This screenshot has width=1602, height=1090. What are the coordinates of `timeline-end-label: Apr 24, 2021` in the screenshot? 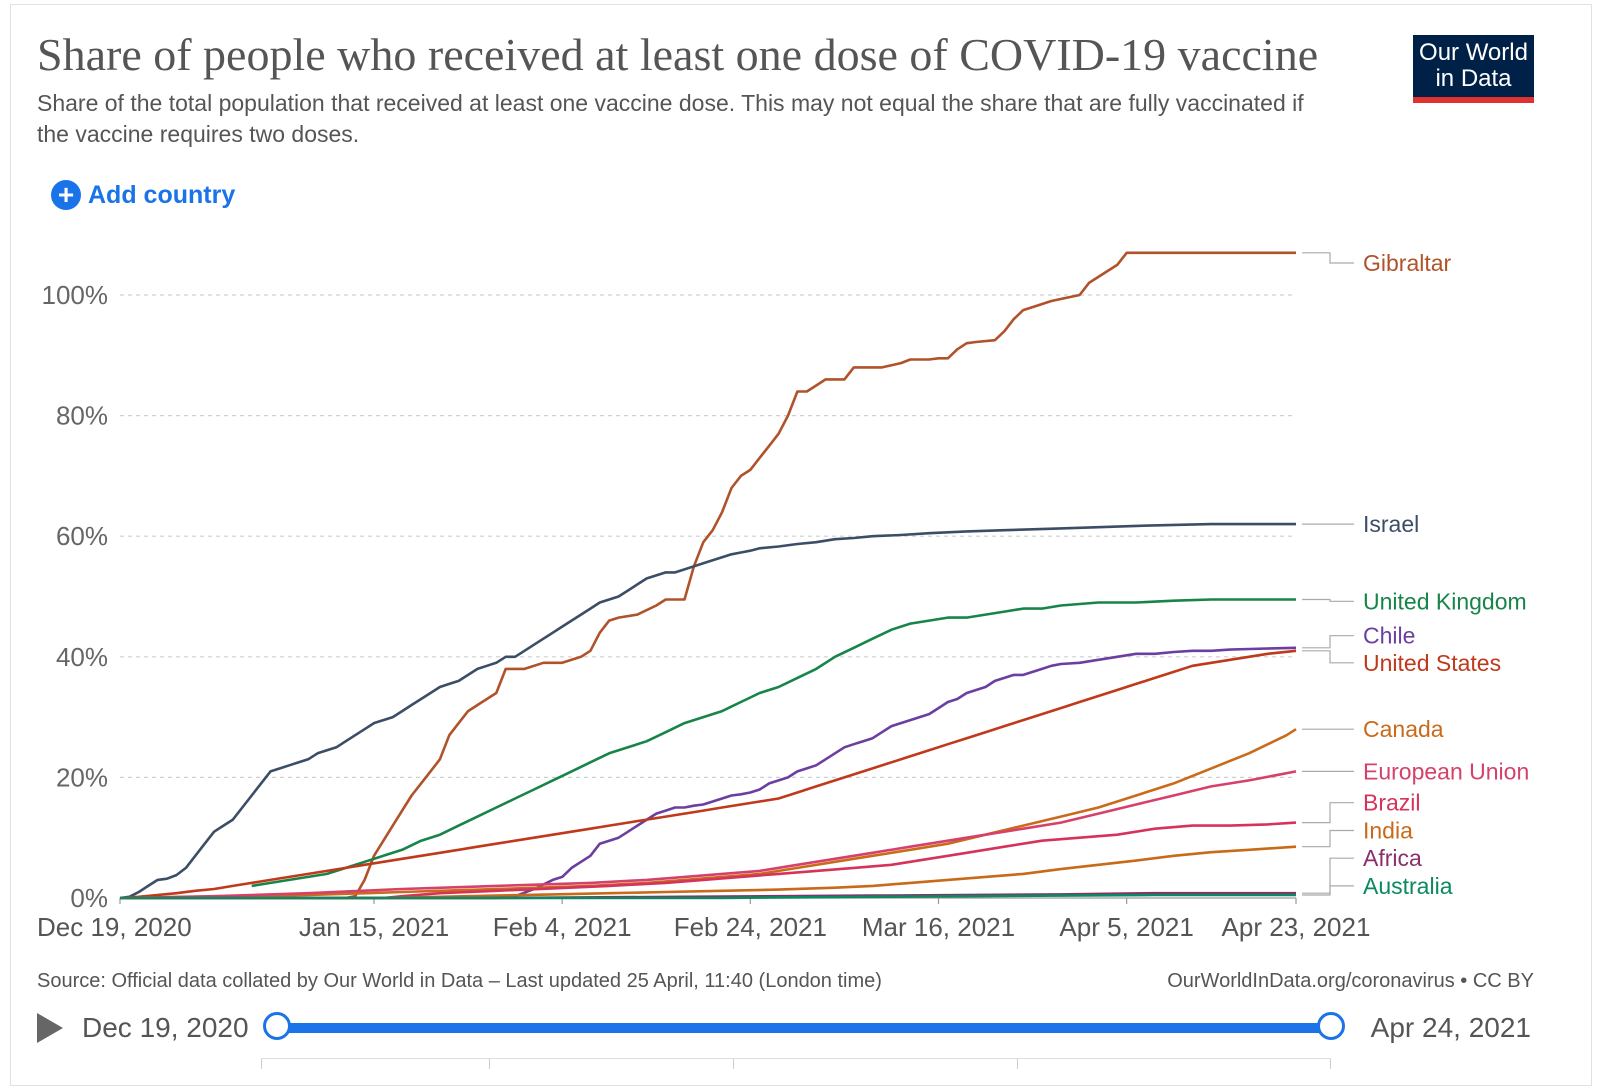 It's located at (1450, 1027).